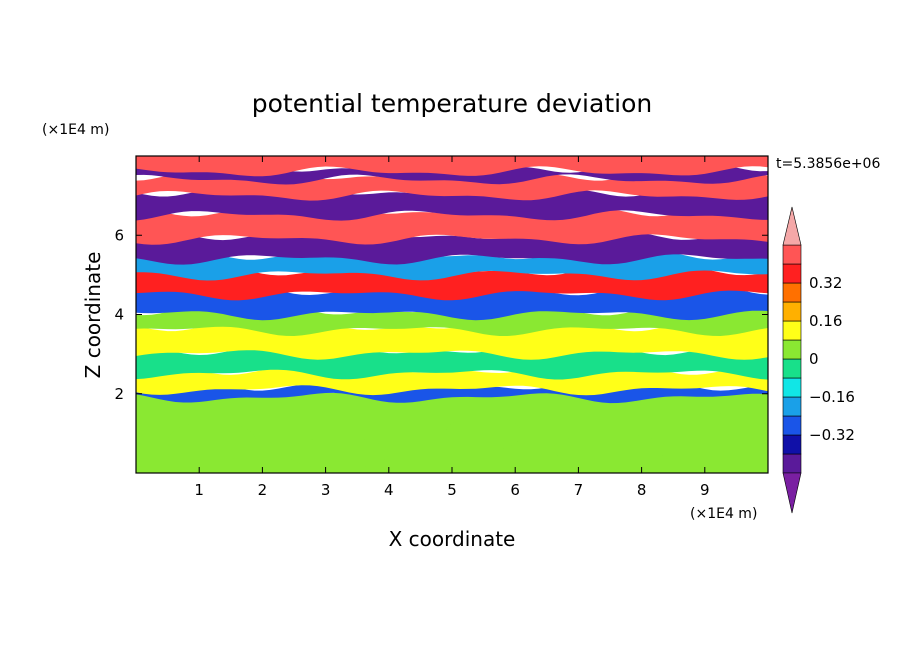 The height and width of the screenshot is (654, 904). Describe the element at coordinates (389, 490) in the screenshot. I see `x-tick-label: 4` at that location.